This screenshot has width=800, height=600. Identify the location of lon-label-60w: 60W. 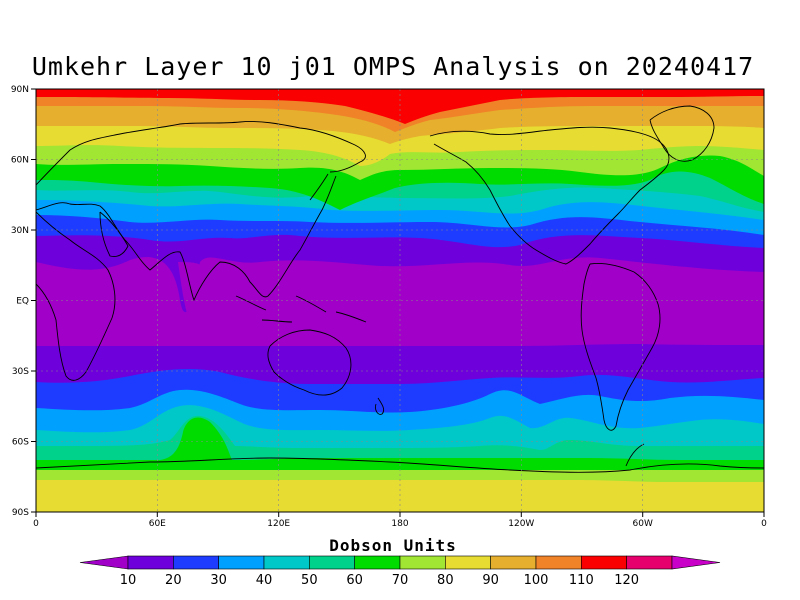
(643, 524).